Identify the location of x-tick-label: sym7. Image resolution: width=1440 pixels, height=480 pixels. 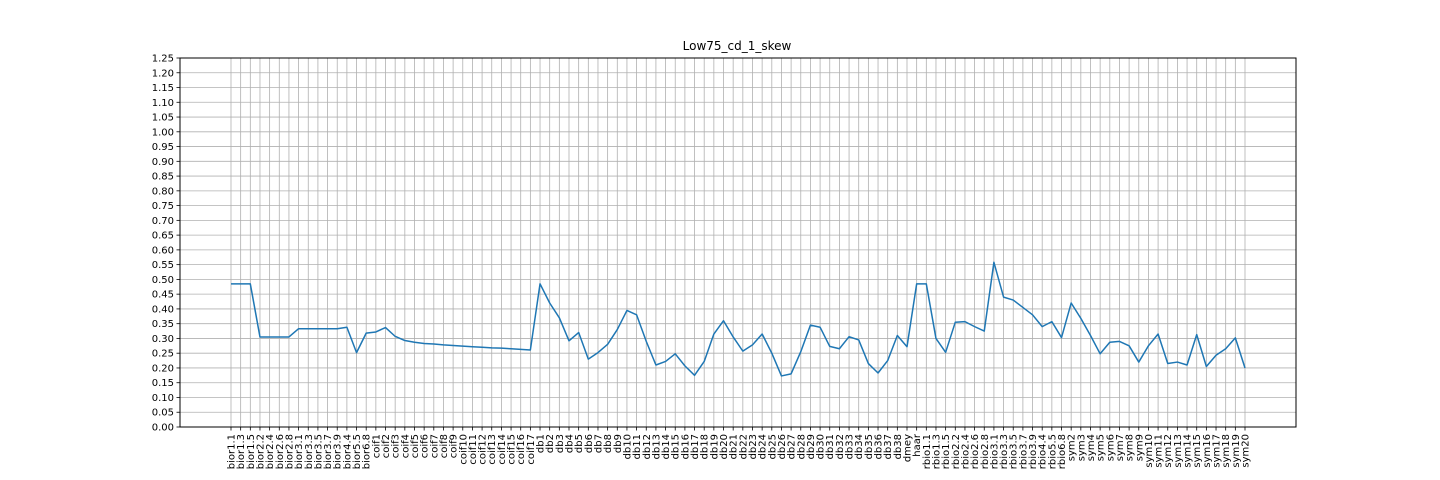
(1120, 447).